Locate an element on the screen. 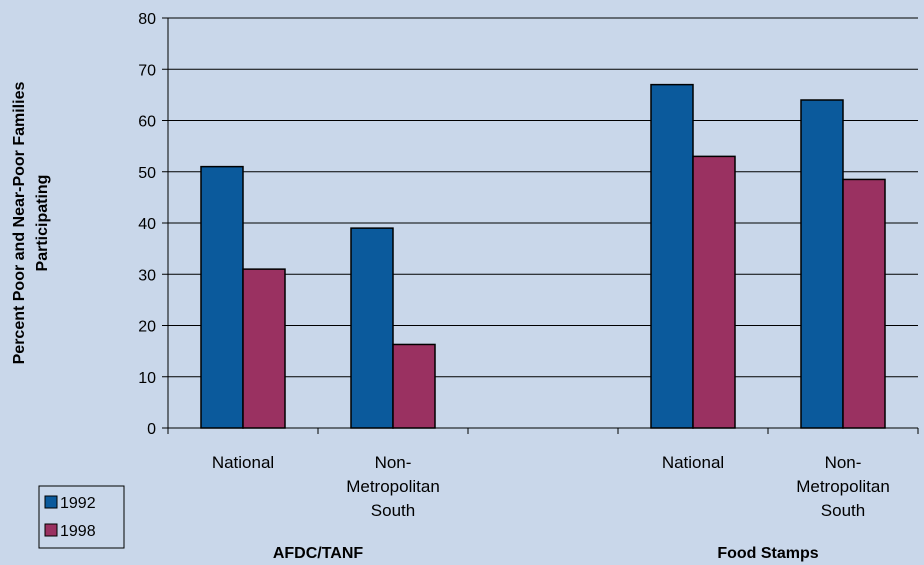 Image resolution: width=924 pixels, height=565 pixels. legend-swatch-1998 is located at coordinates (51, 530).